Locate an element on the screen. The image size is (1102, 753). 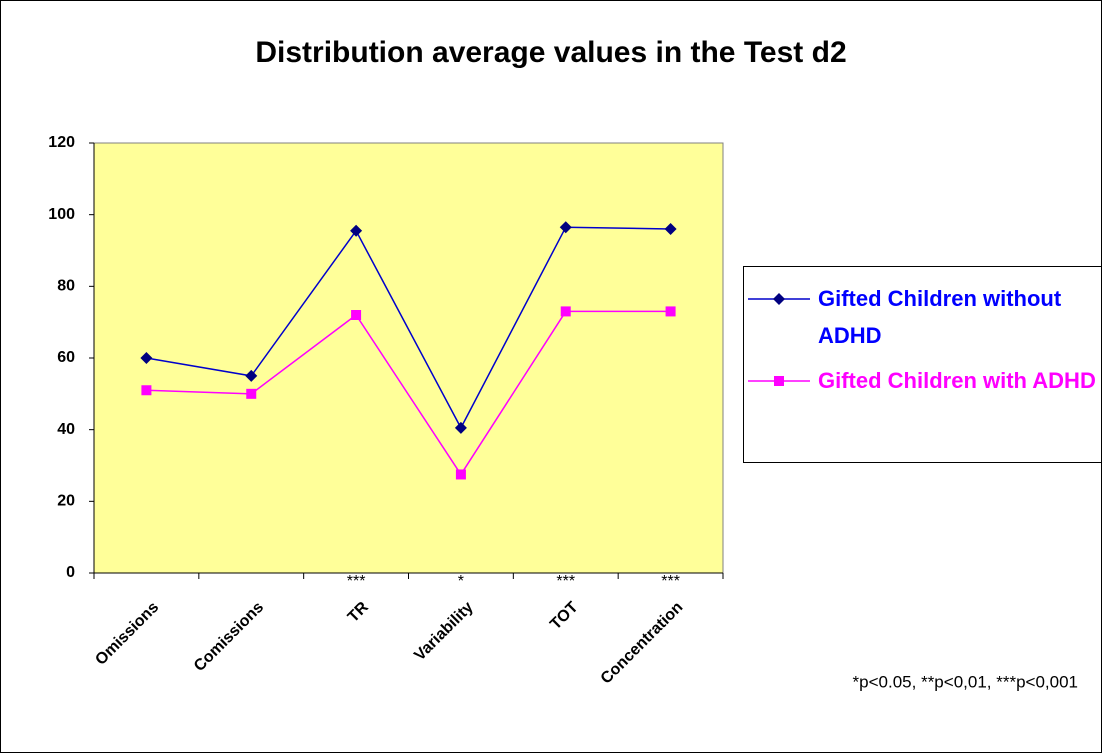
y-tick-label: 0 is located at coordinates (70, 572).